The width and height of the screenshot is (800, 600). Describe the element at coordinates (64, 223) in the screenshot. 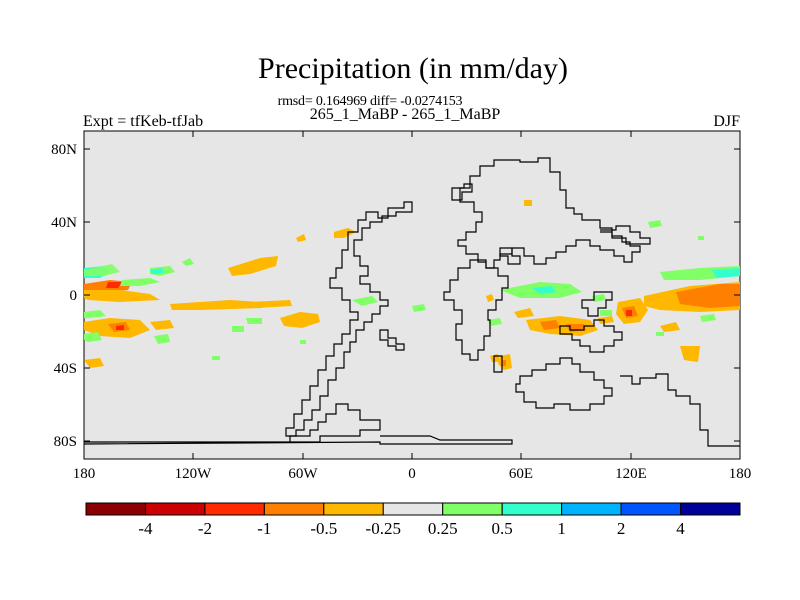

I see `y-tick-label: 40N` at that location.